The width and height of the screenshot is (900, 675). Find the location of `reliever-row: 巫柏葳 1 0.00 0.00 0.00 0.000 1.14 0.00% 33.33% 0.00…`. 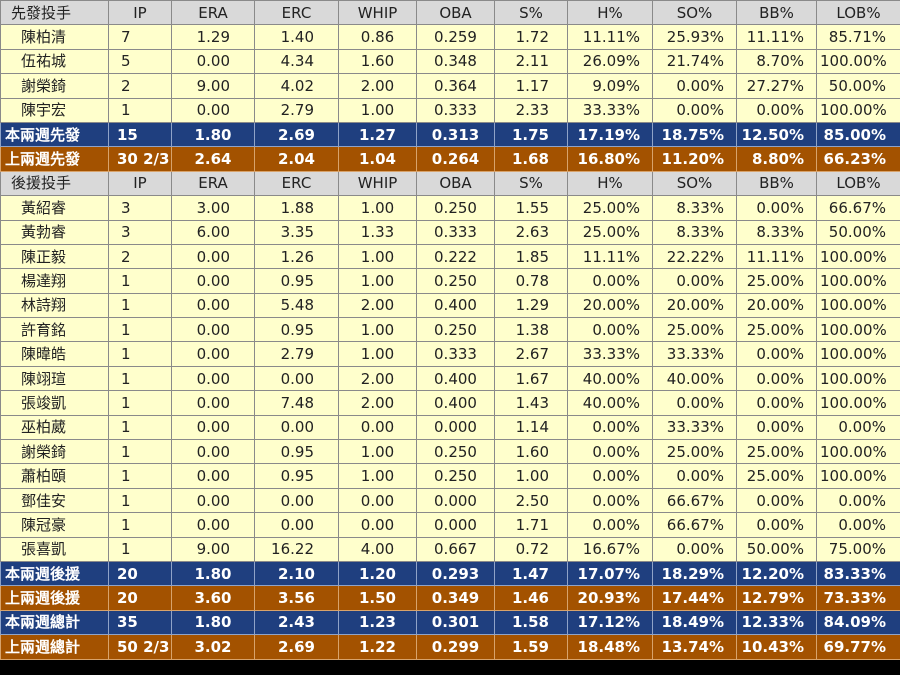

reliever-row: 巫柏葳 1 0.00 0.00 0.00 0.000 1.14 0.00% 33.33% 0.00… is located at coordinates (450, 427).